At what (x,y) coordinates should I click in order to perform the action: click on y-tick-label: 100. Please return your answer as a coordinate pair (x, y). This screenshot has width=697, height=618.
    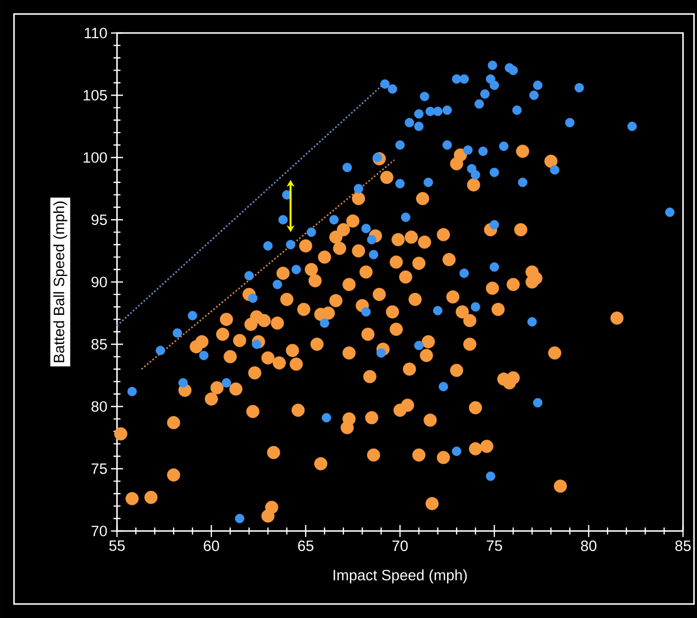
    Looking at the image, I should click on (95, 157).